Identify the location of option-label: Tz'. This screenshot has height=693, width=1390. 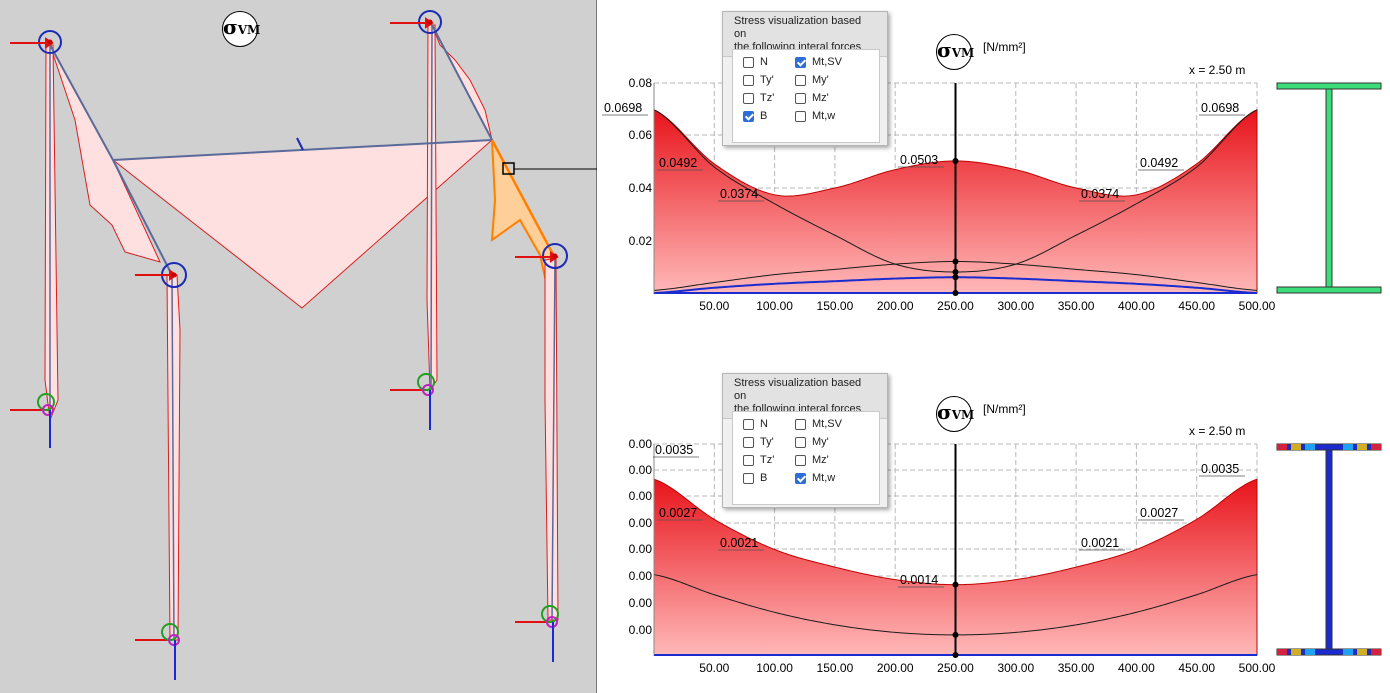
(767, 98).